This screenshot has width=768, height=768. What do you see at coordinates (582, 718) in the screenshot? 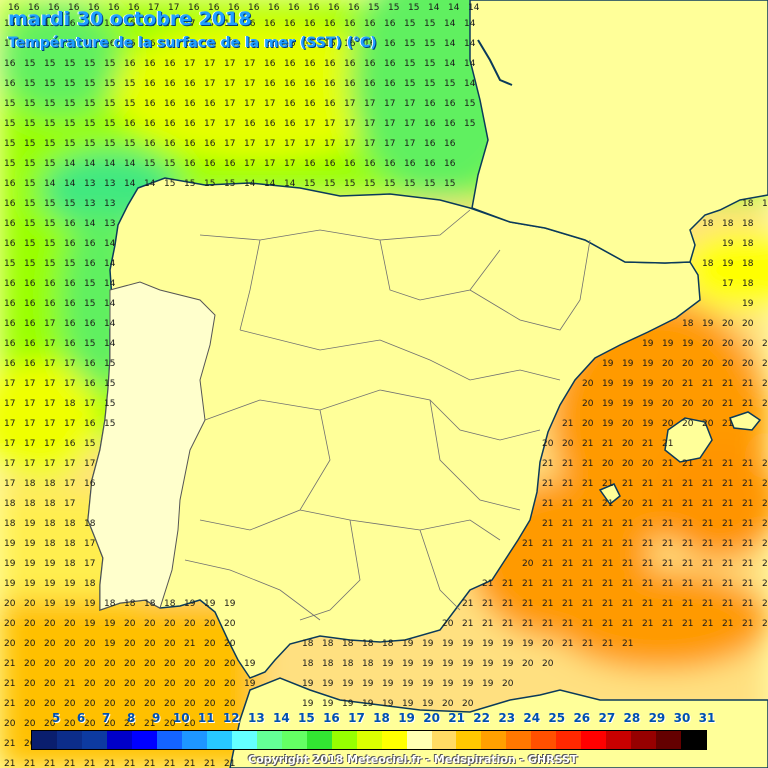
I see `legend-label: 26` at bounding box center [582, 718].